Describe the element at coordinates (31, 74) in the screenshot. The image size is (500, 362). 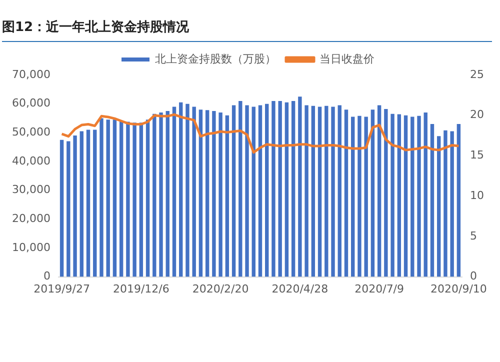
I see `y-tick-label: 70,000` at that location.